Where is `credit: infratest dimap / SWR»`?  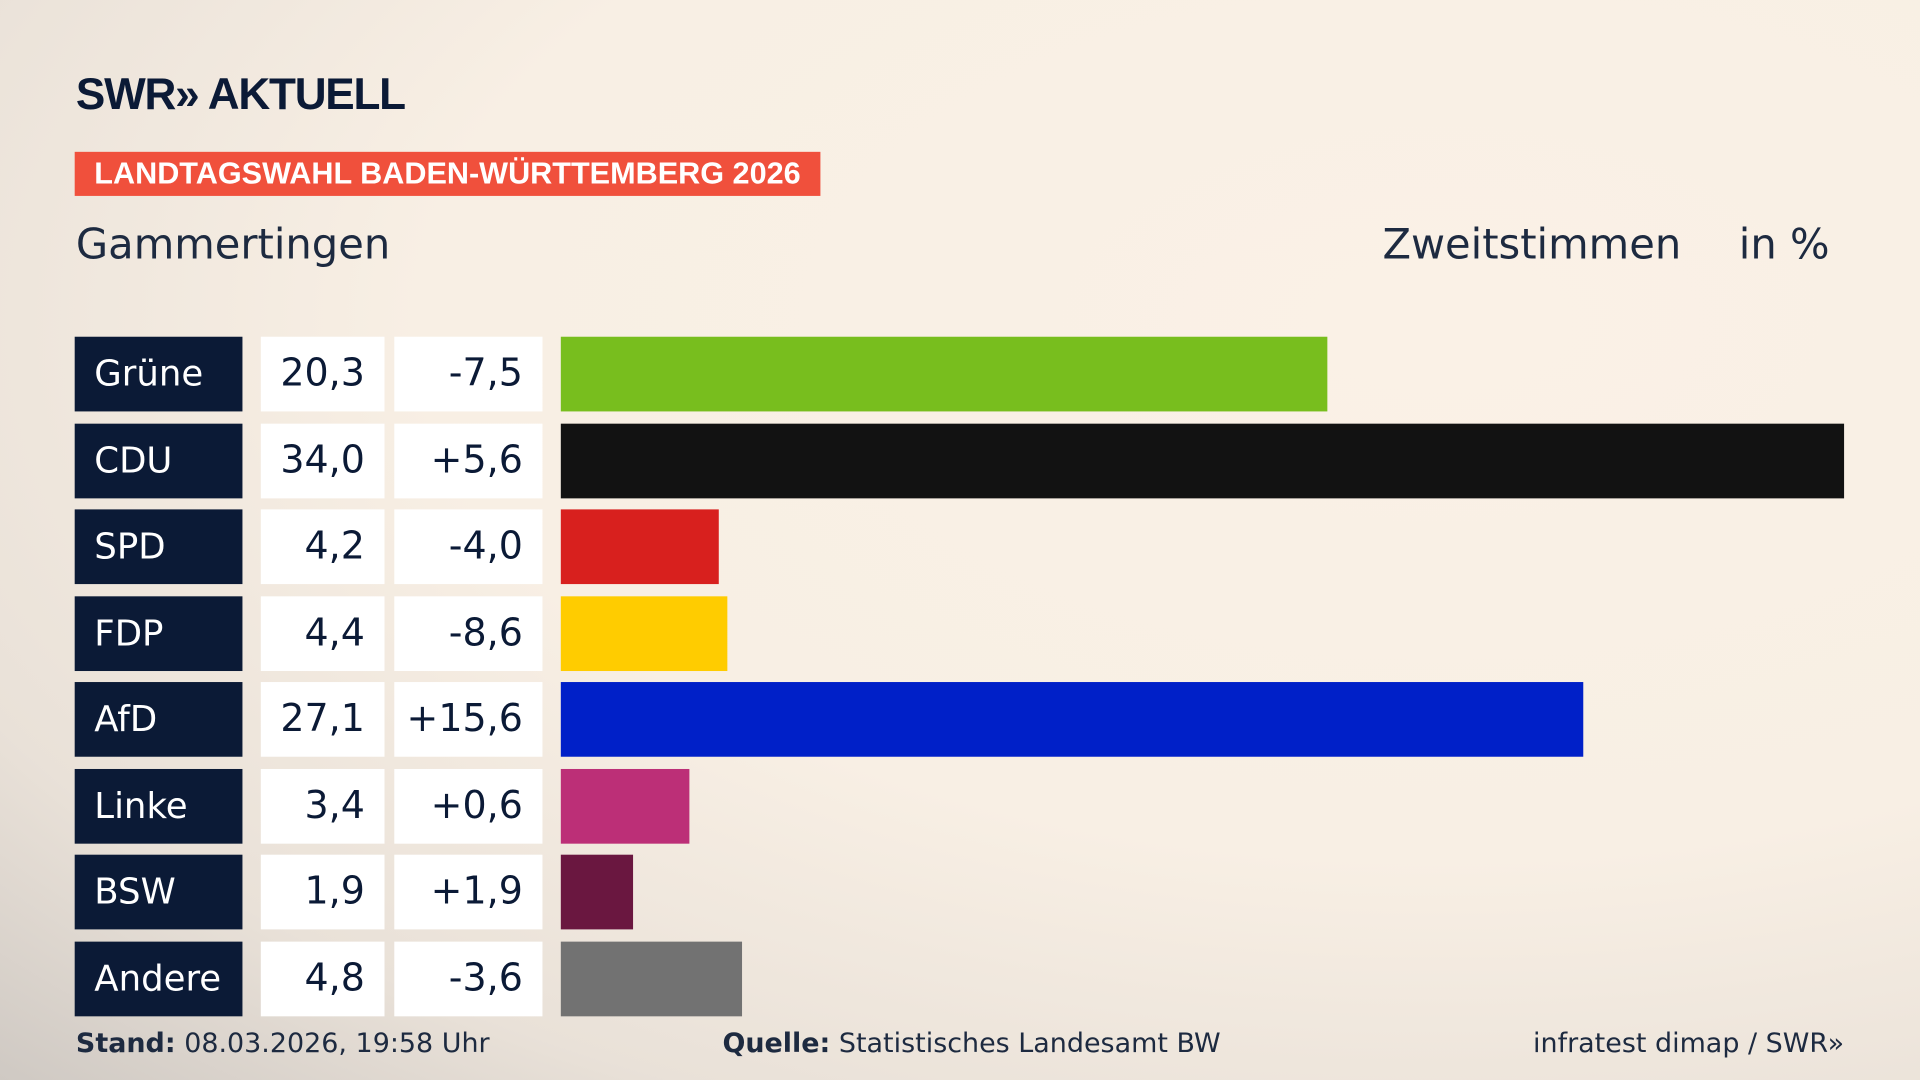
credit: infratest dimap / SWR» is located at coordinates (1689, 1044).